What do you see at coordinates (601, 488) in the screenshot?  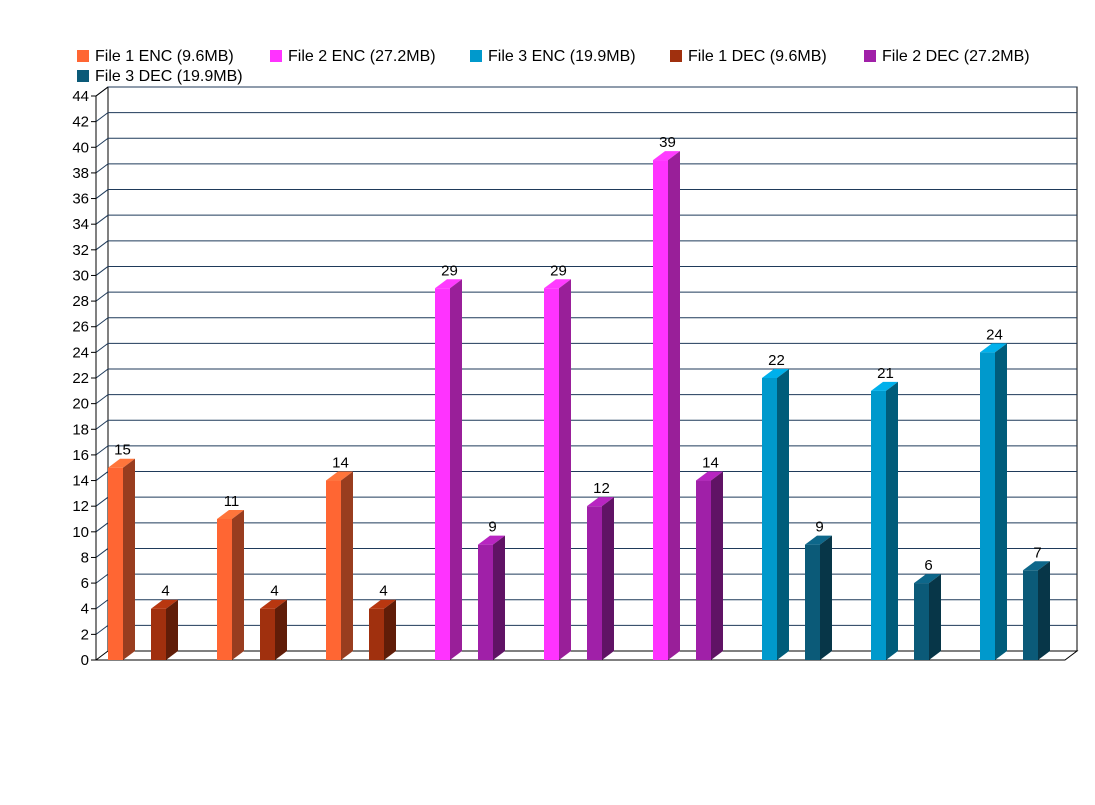 I see `data-label: 12` at bounding box center [601, 488].